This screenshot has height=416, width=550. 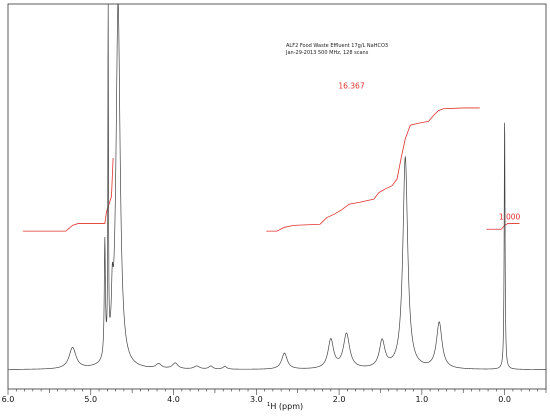 What do you see at coordinates (337, 46) in the screenshot?
I see `annotation-line-0: ALF2 Food Waste Effluent 17g/L NaHCO3` at bounding box center [337, 46].